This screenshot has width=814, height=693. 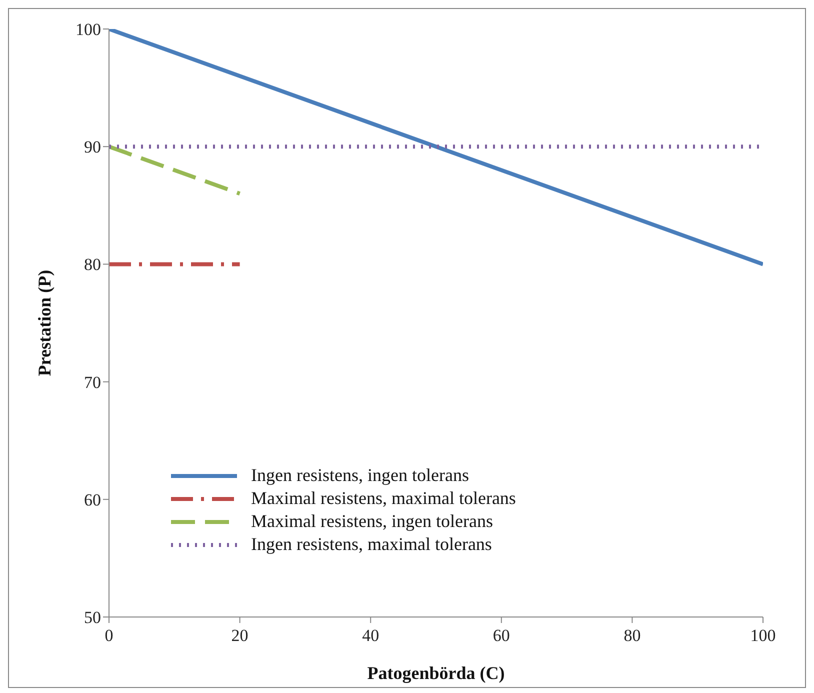 What do you see at coordinates (436, 673) in the screenshot?
I see `x-axis-title: Patogenbörda (C)` at bounding box center [436, 673].